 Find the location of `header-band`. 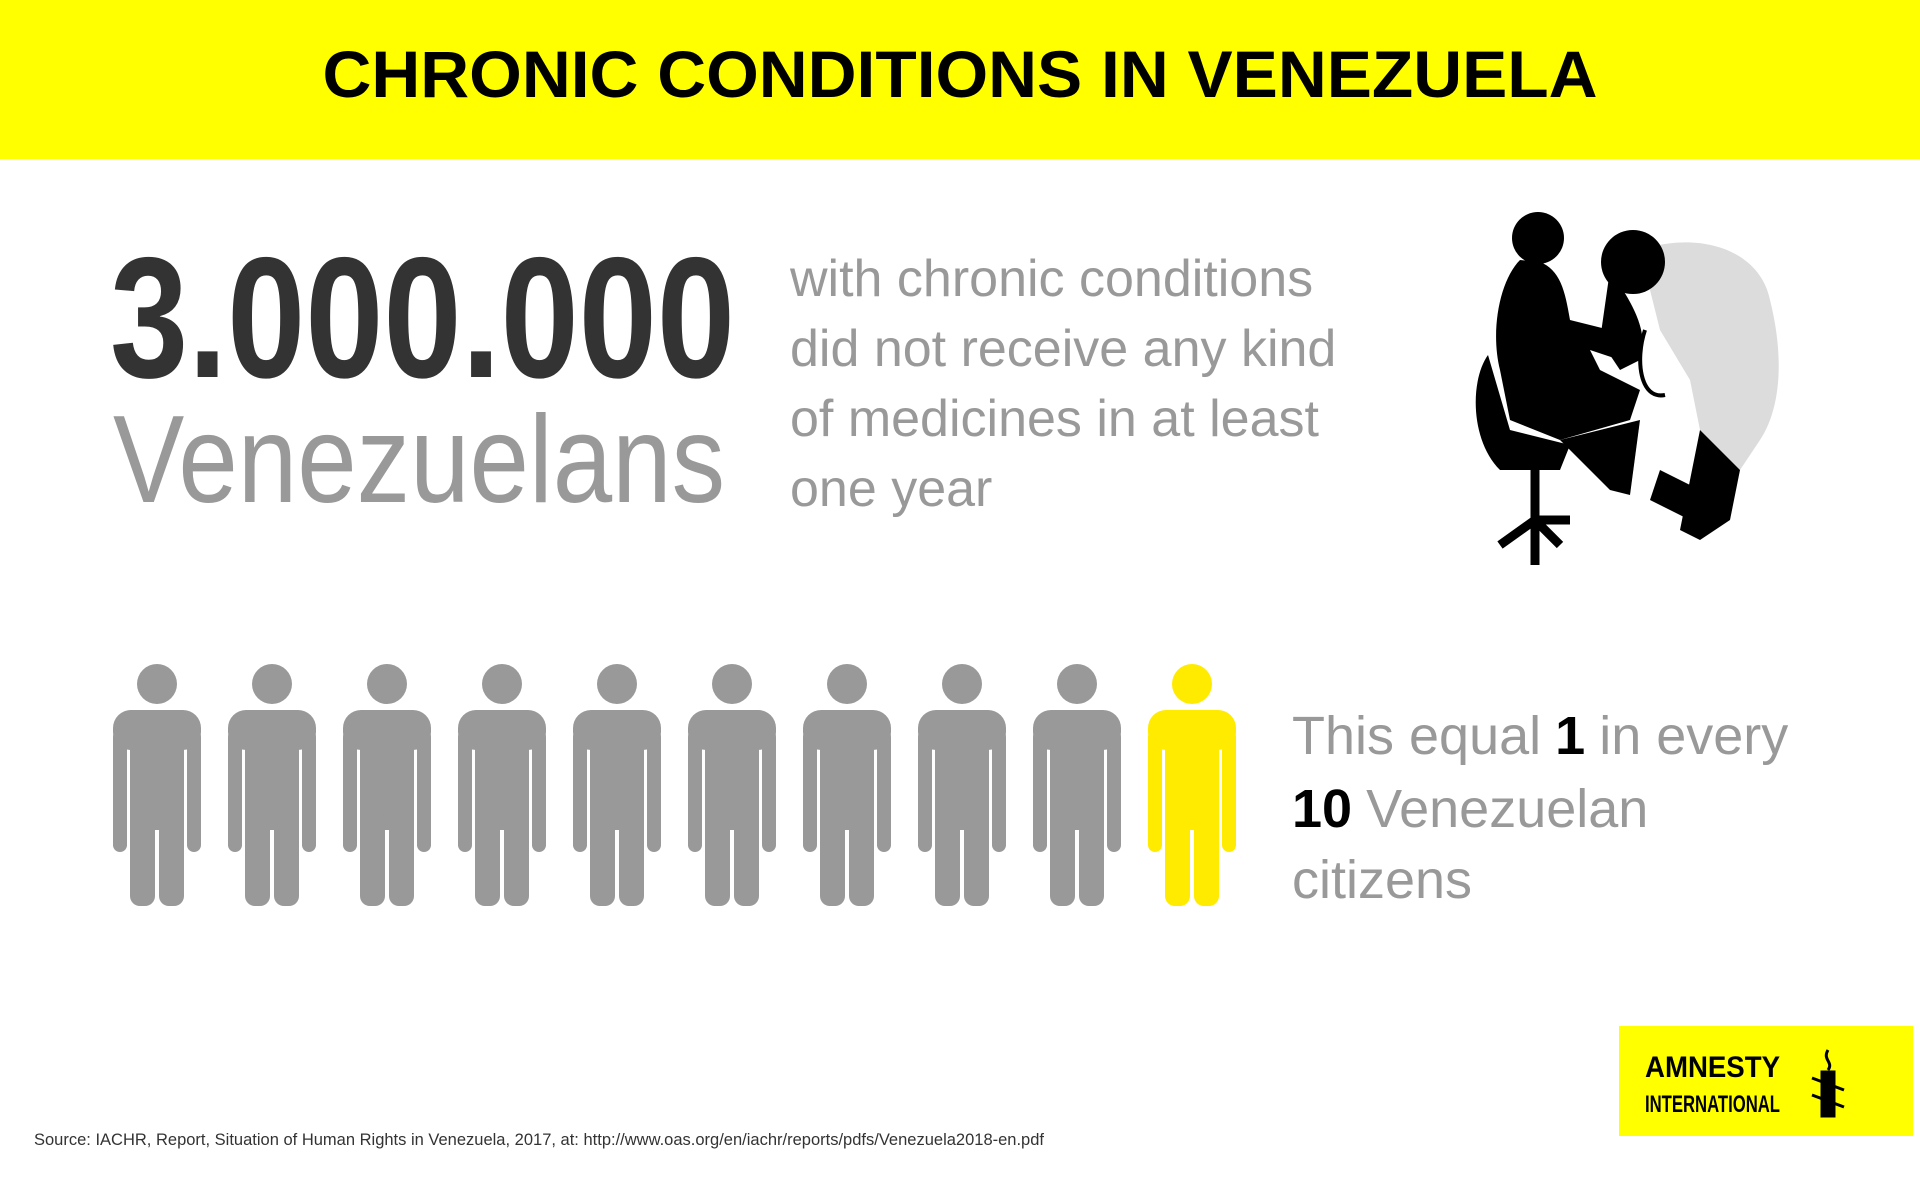

header-band is located at coordinates (960, 79).